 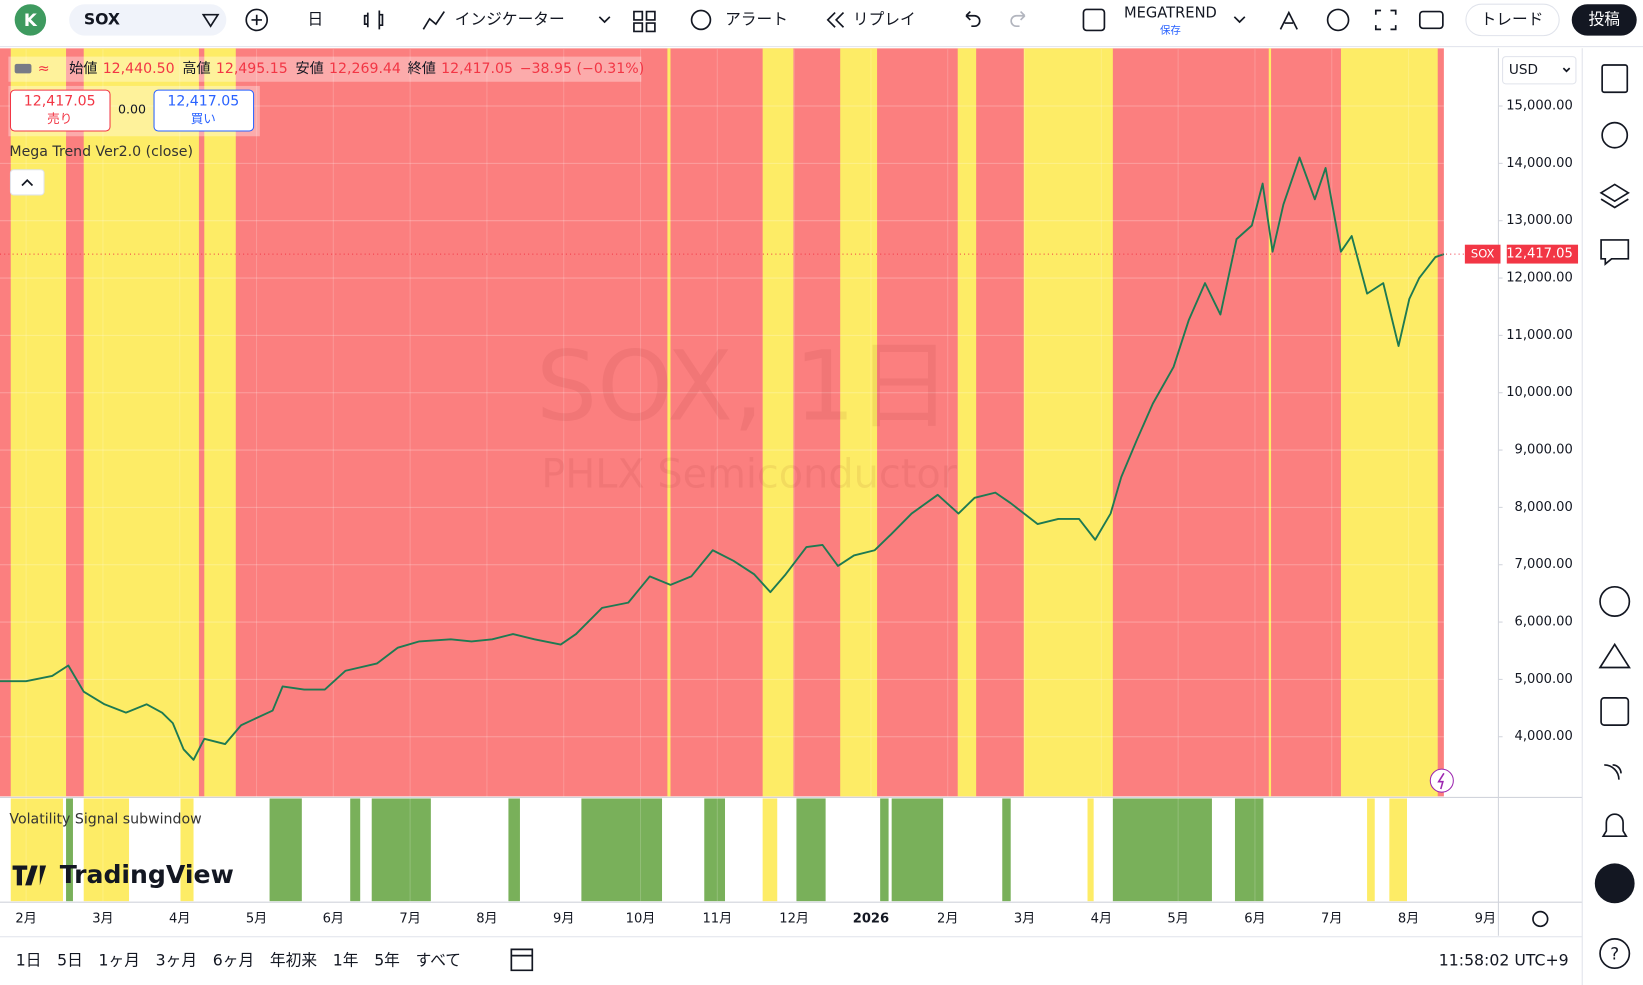 What do you see at coordinates (1613, 772) in the screenshot?
I see `stream` at bounding box center [1613, 772].